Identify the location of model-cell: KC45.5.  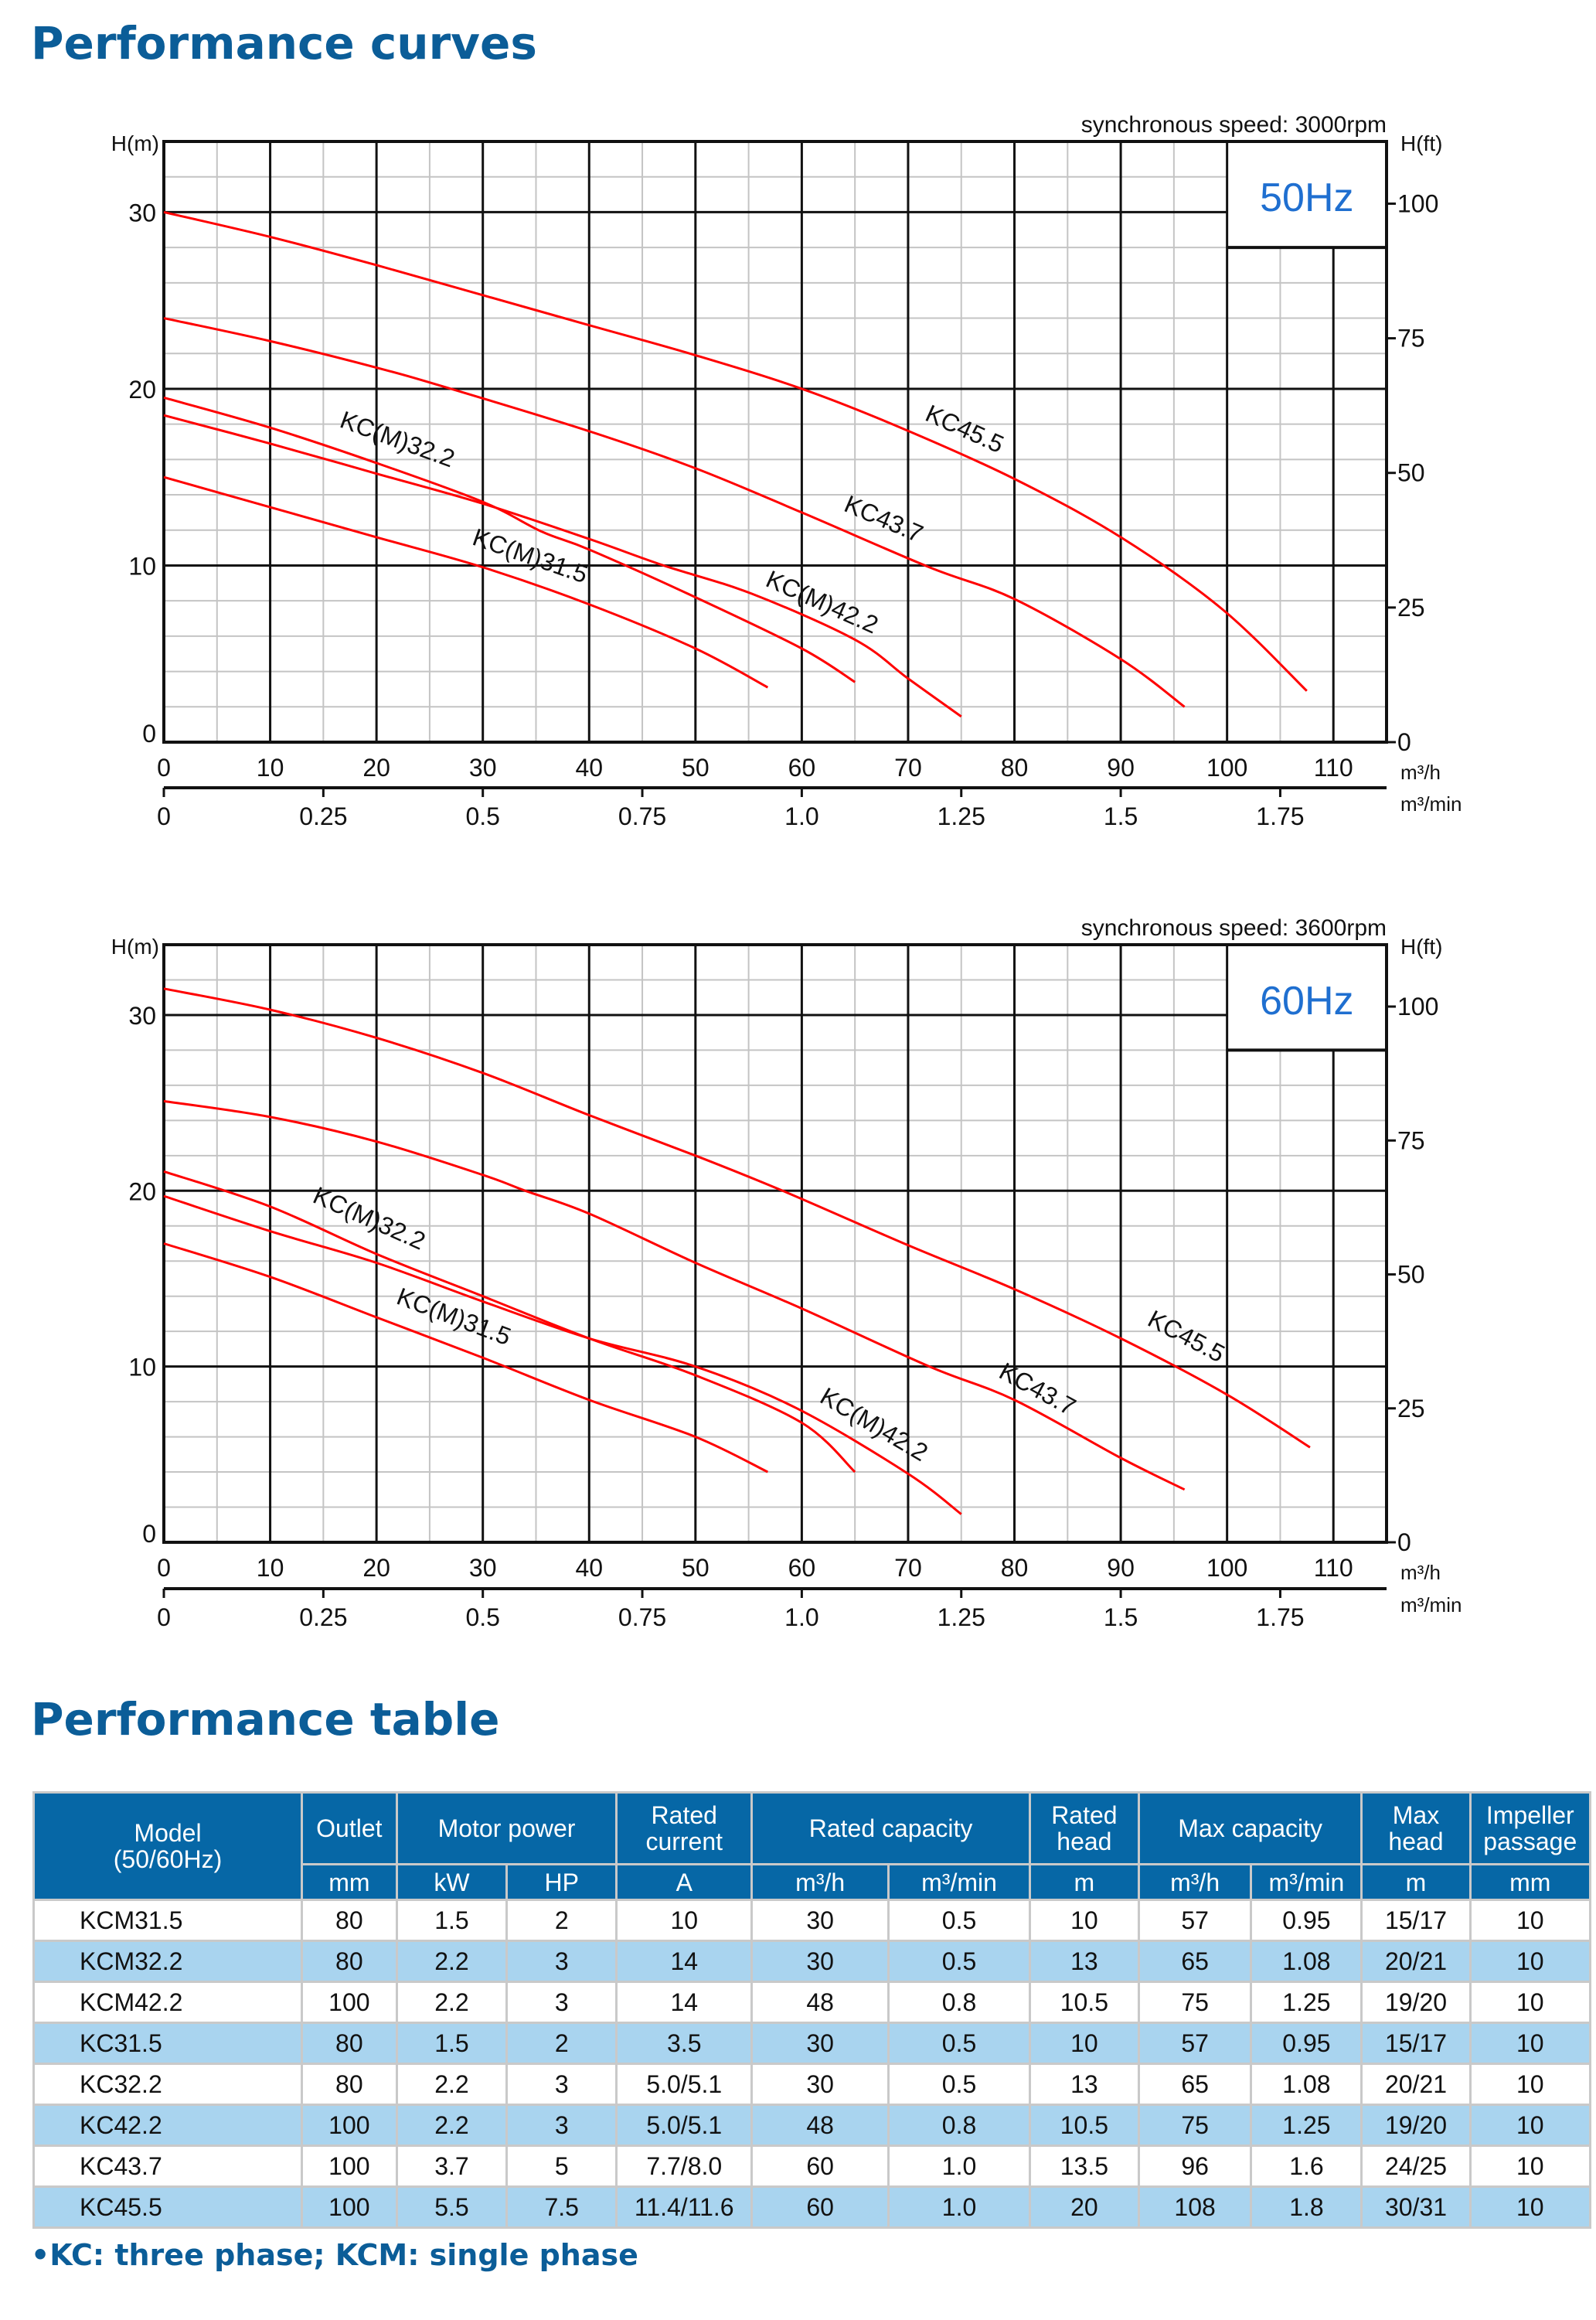
(167, 2207).